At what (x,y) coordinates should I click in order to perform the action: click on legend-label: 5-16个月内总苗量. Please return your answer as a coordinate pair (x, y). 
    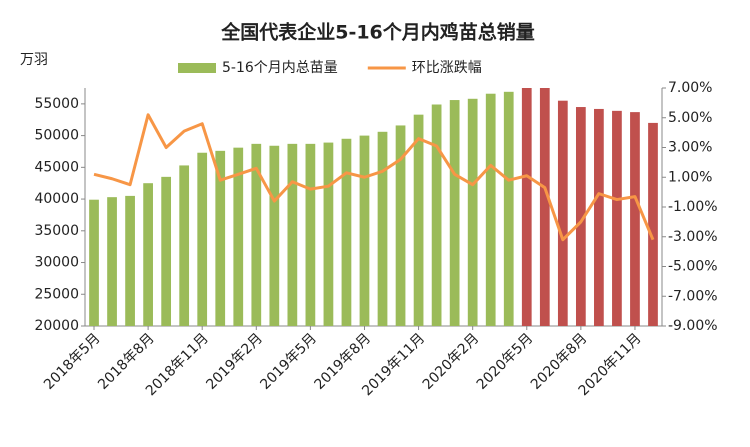
    Looking at the image, I should click on (280, 68).